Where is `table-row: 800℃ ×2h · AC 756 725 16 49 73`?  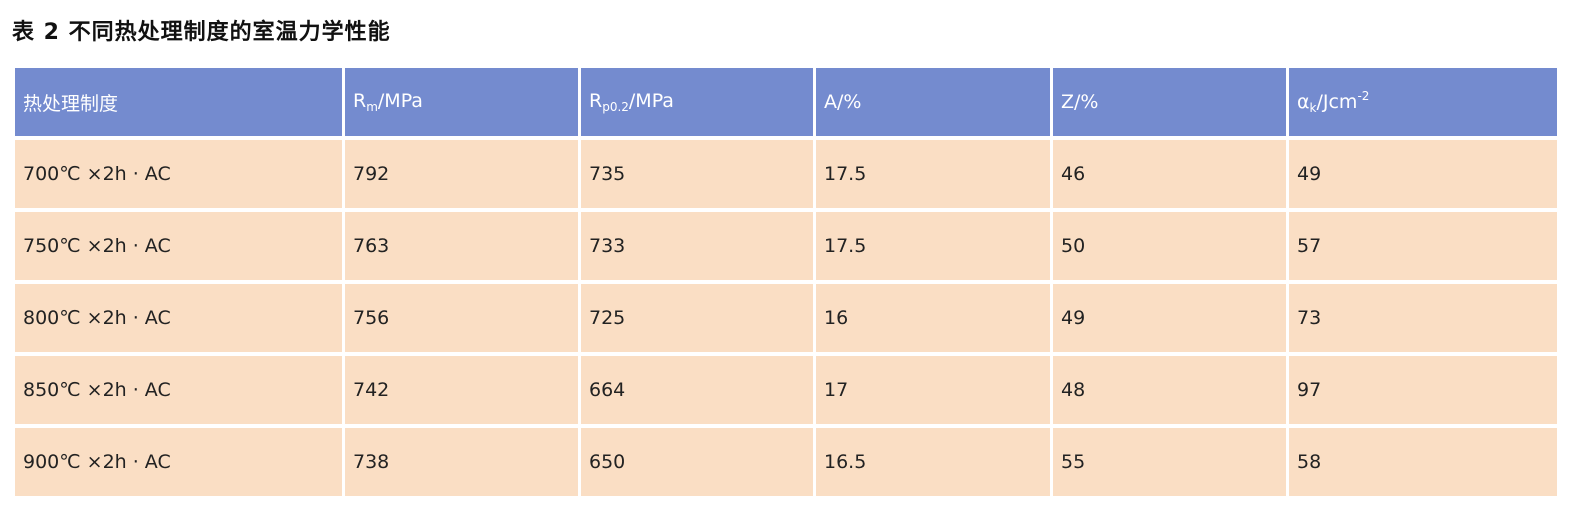 table-row: 800℃ ×2h · AC 756 725 16 49 73 is located at coordinates (786, 318).